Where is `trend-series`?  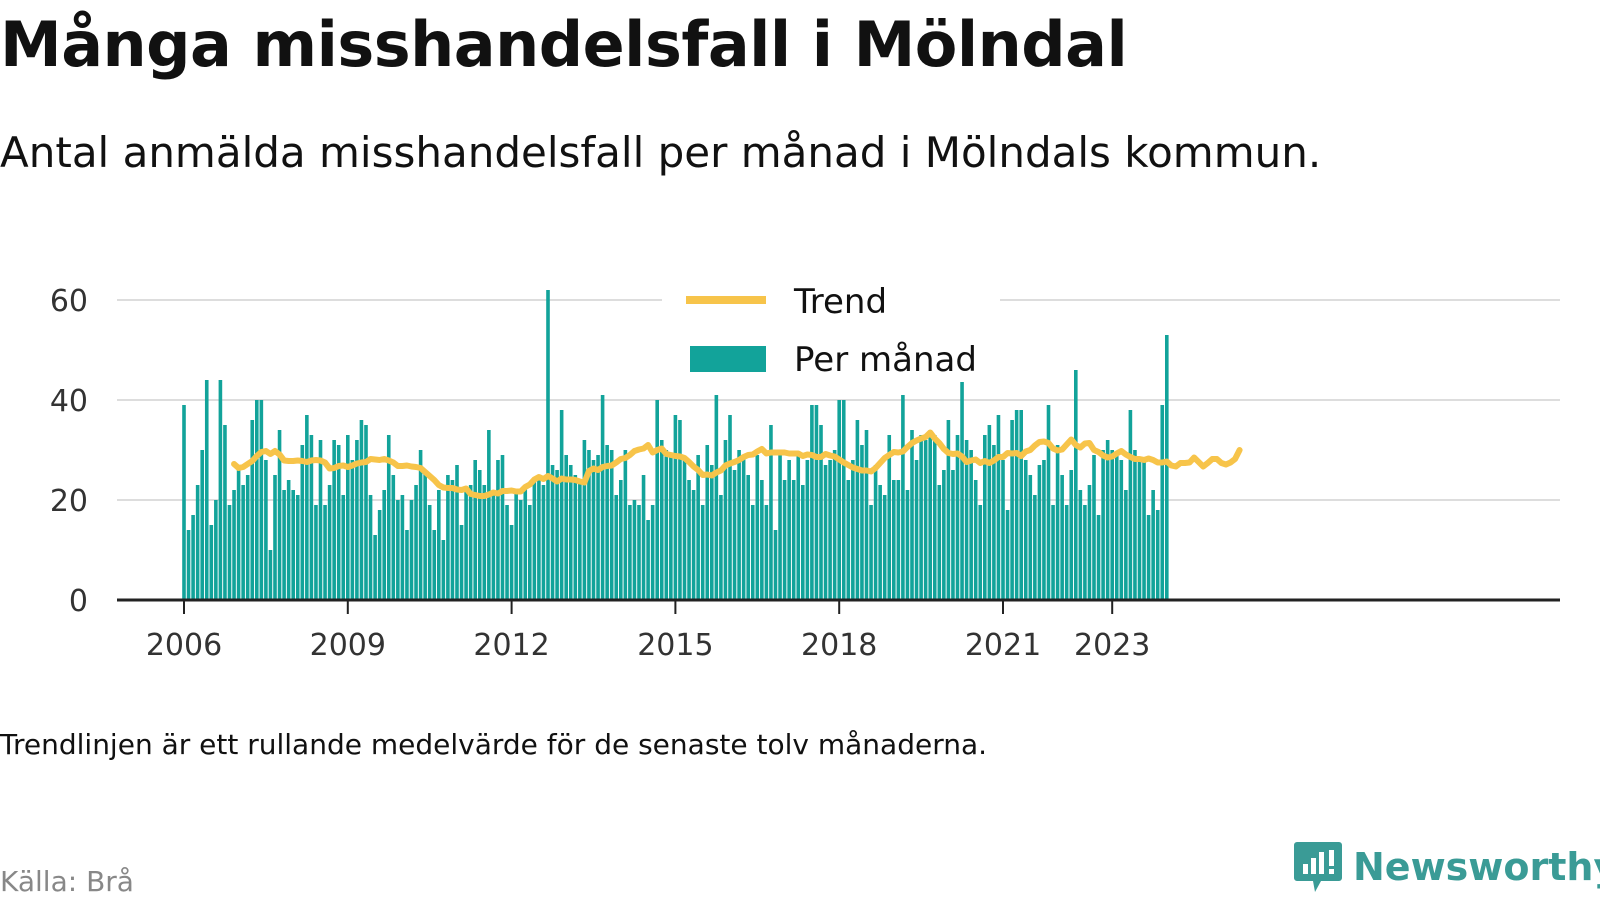 trend-series is located at coordinates (737, 464).